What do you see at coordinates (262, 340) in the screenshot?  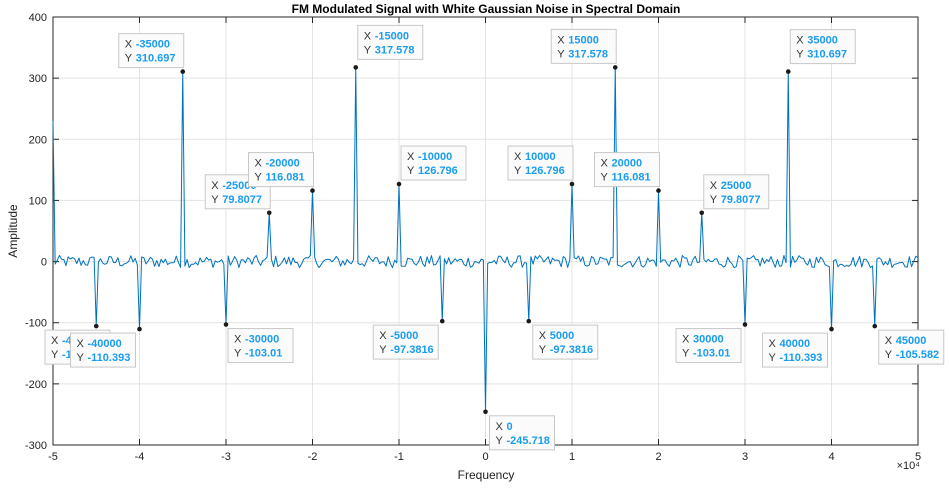 I see `datatip-x-value: -30000` at bounding box center [262, 340].